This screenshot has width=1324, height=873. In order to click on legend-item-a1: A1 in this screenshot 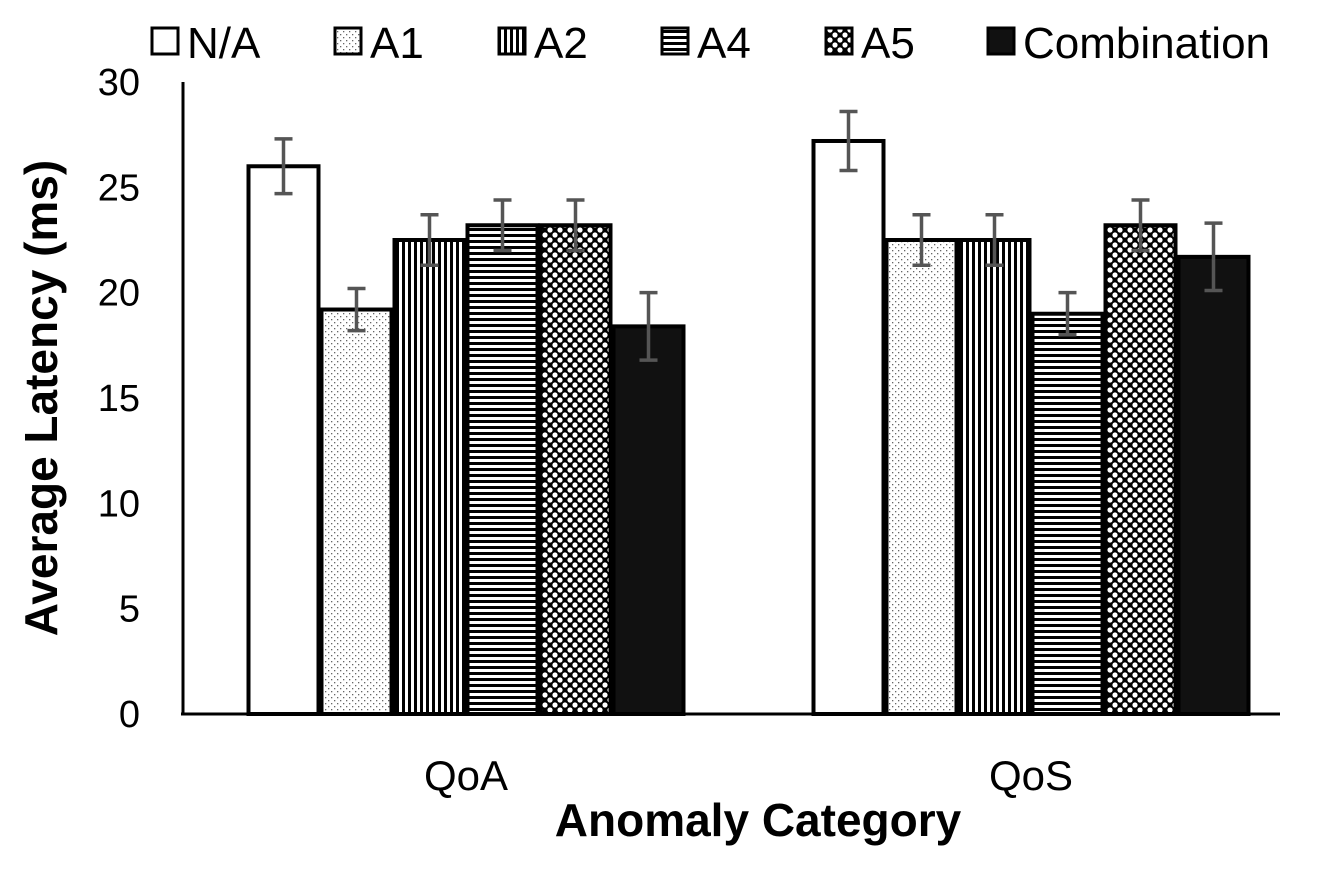, I will do `click(378, 43)`.